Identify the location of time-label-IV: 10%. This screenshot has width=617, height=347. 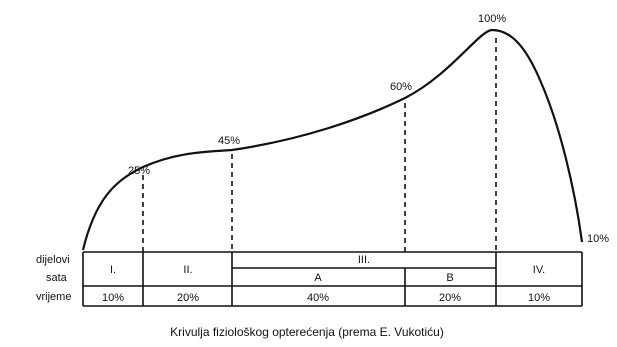
(539, 298).